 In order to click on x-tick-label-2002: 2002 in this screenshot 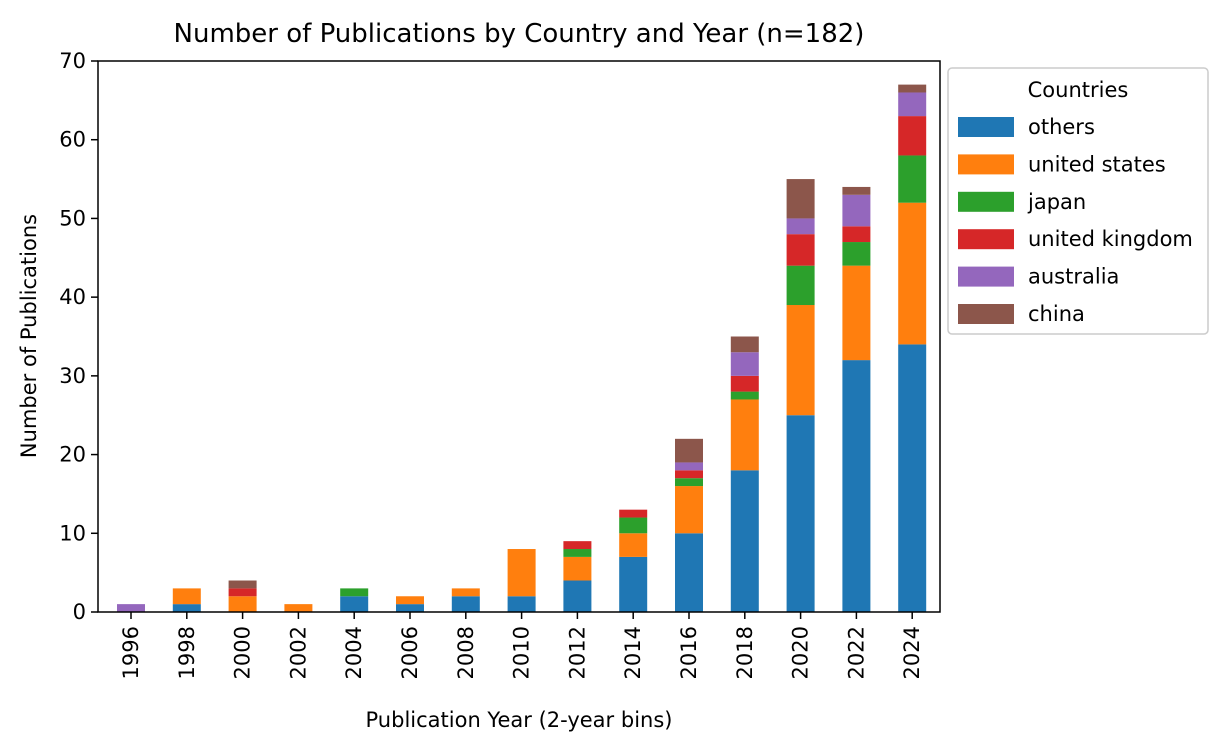, I will do `click(298, 652)`.